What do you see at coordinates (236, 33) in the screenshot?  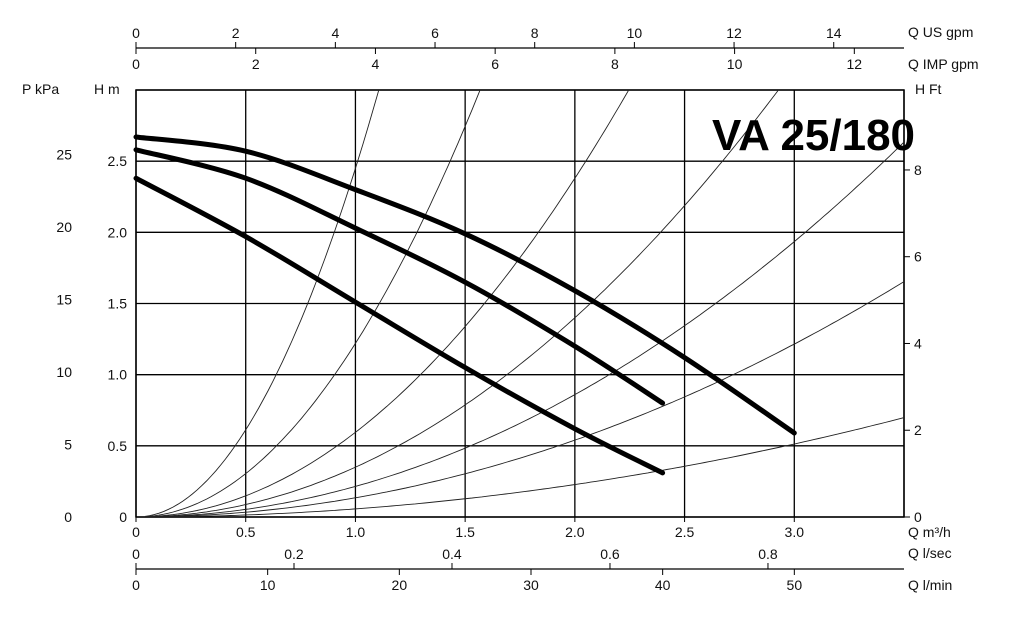 I see `top-1-tick-label: 2` at bounding box center [236, 33].